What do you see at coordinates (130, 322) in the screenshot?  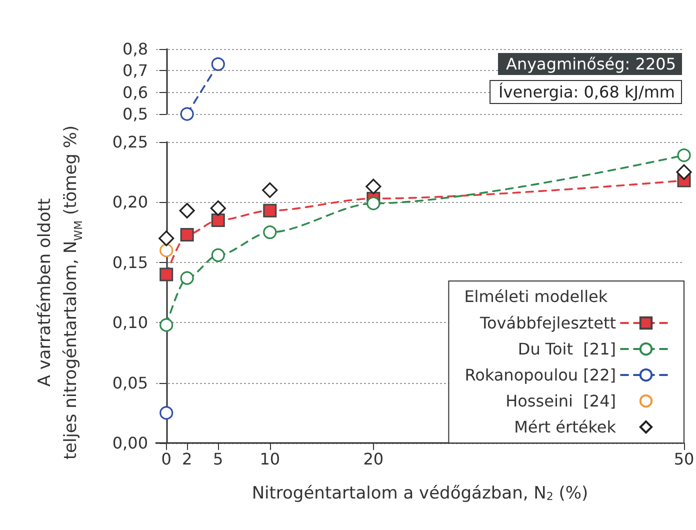 I see `y-tick-label: 0,10` at bounding box center [130, 322].